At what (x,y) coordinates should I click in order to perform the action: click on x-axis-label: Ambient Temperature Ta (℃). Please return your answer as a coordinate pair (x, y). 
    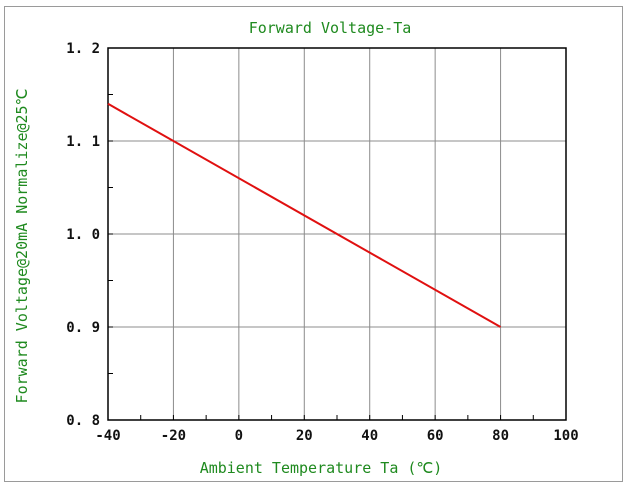
    Looking at the image, I should click on (321, 468).